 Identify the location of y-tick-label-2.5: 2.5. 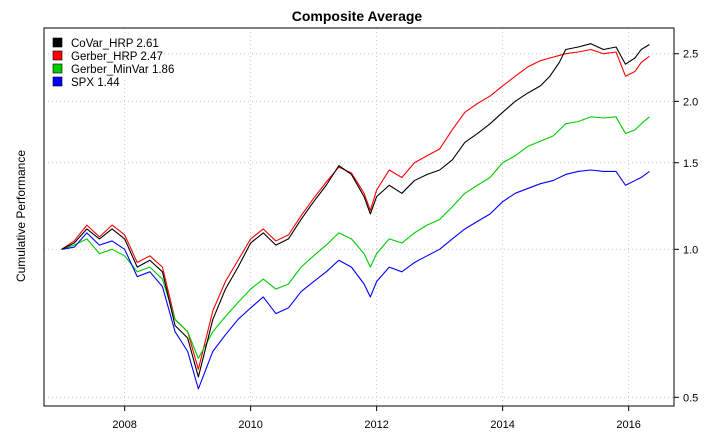
(690, 55).